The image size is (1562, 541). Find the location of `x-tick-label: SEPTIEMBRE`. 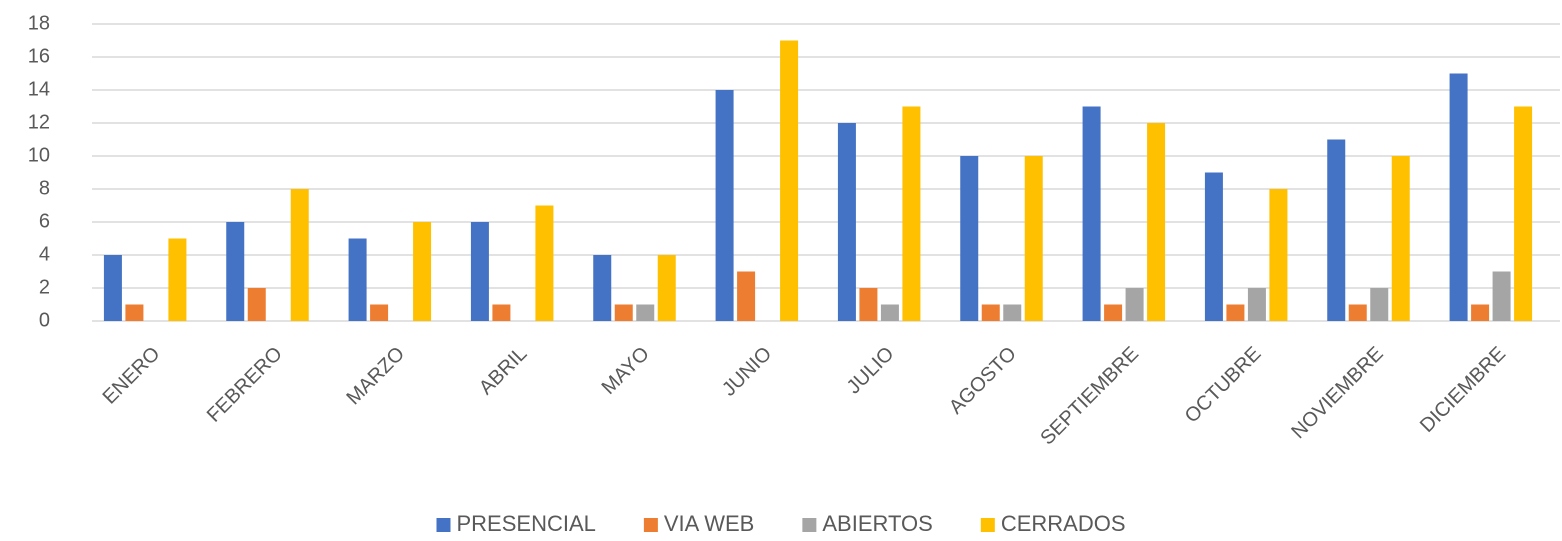

x-tick-label: SEPTIEMBRE is located at coordinates (1089, 396).